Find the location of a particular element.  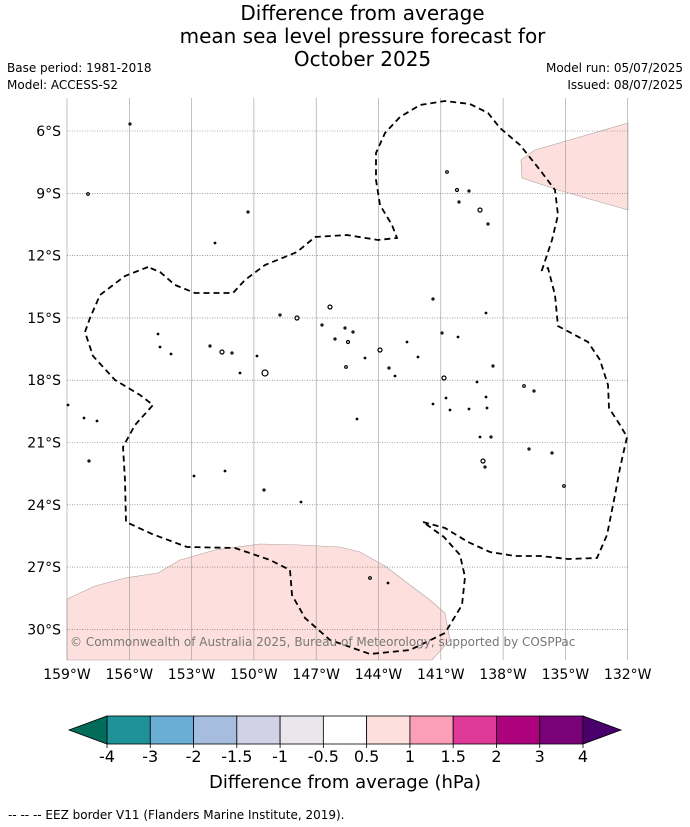

x-tick-label: 135°W is located at coordinates (566, 675).